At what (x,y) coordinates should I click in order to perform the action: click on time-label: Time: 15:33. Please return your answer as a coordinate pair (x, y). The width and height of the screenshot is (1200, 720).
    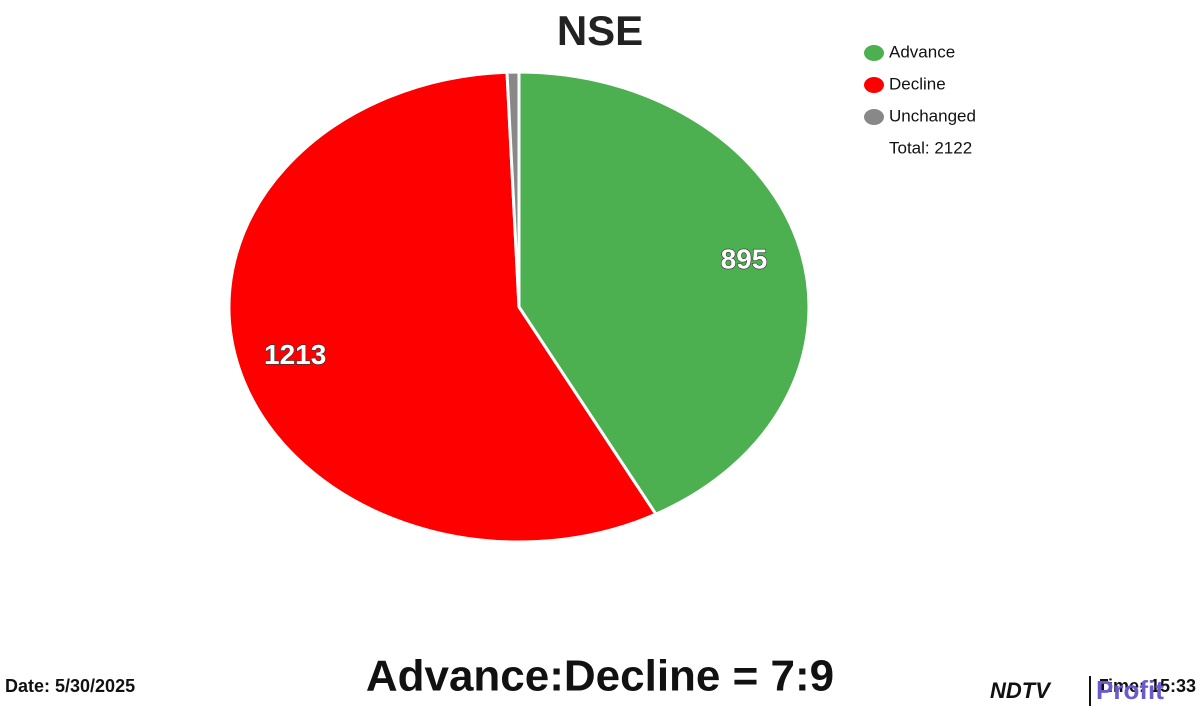
    Looking at the image, I should click on (1146, 686).